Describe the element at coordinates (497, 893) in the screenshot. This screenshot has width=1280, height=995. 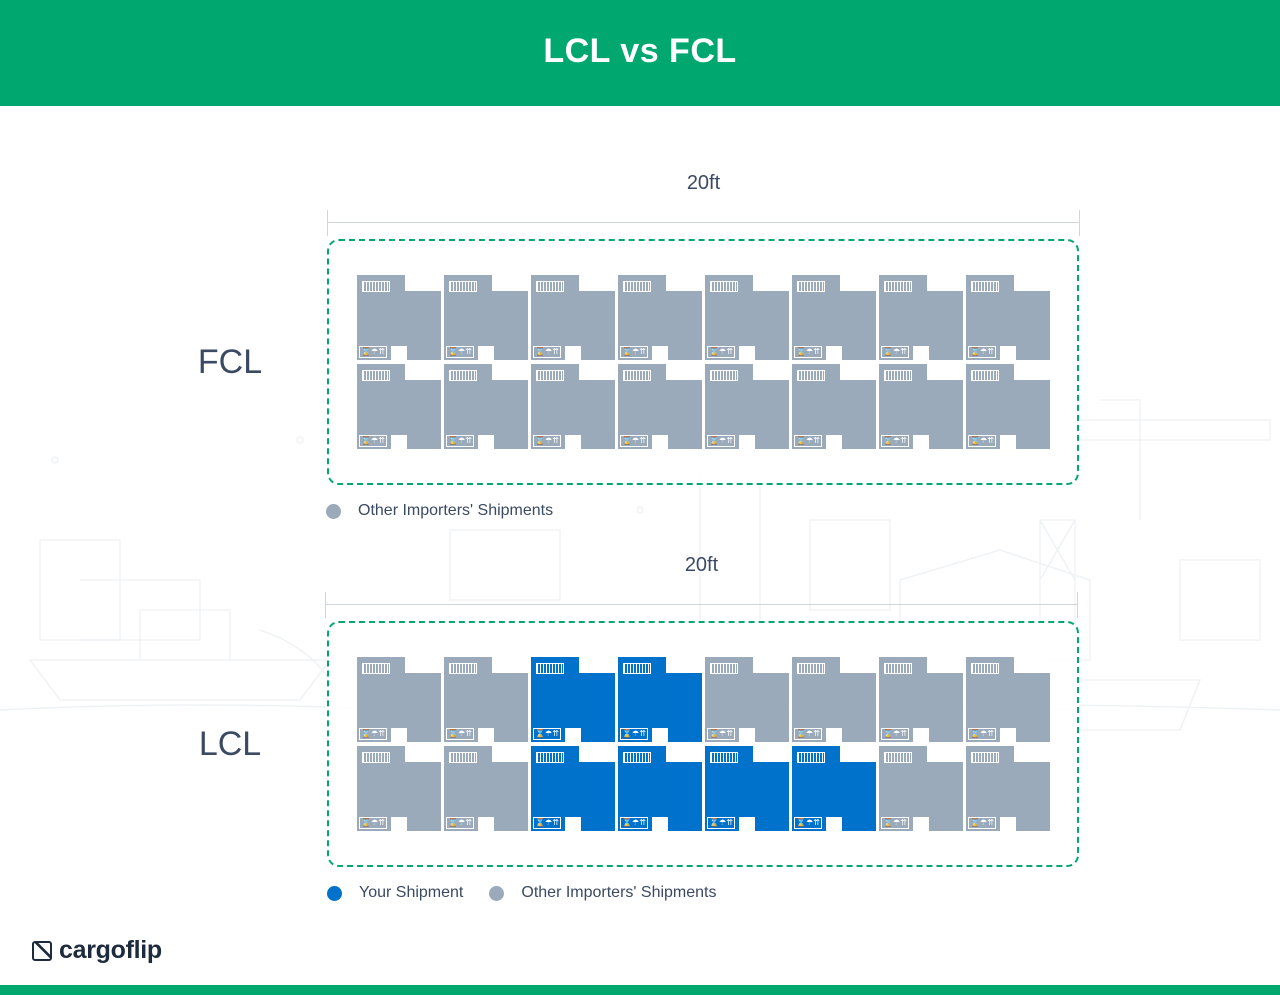
I see `legend-dot-icon` at that location.